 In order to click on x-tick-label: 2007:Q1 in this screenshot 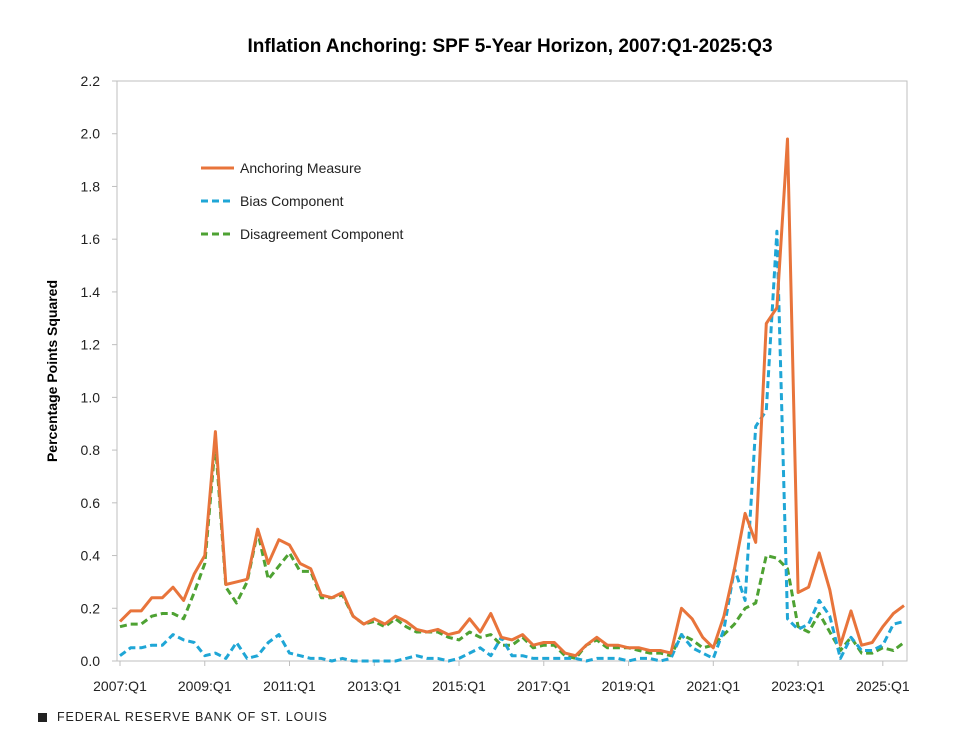, I will do `click(120, 686)`.